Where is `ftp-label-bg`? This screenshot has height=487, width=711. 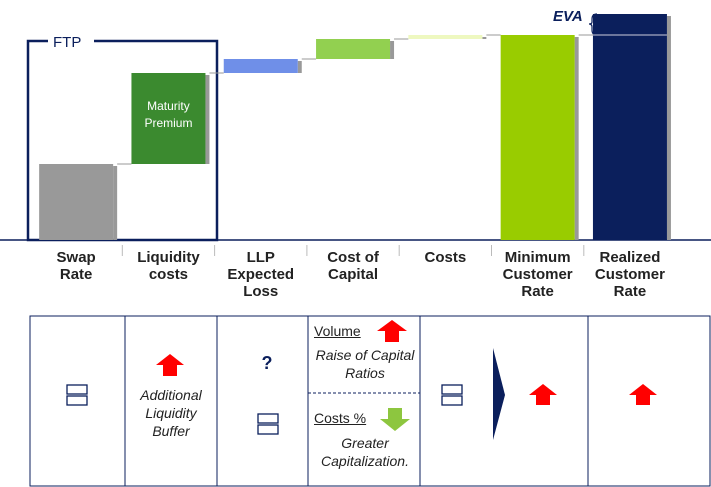 ftp-label-bg is located at coordinates (71, 41).